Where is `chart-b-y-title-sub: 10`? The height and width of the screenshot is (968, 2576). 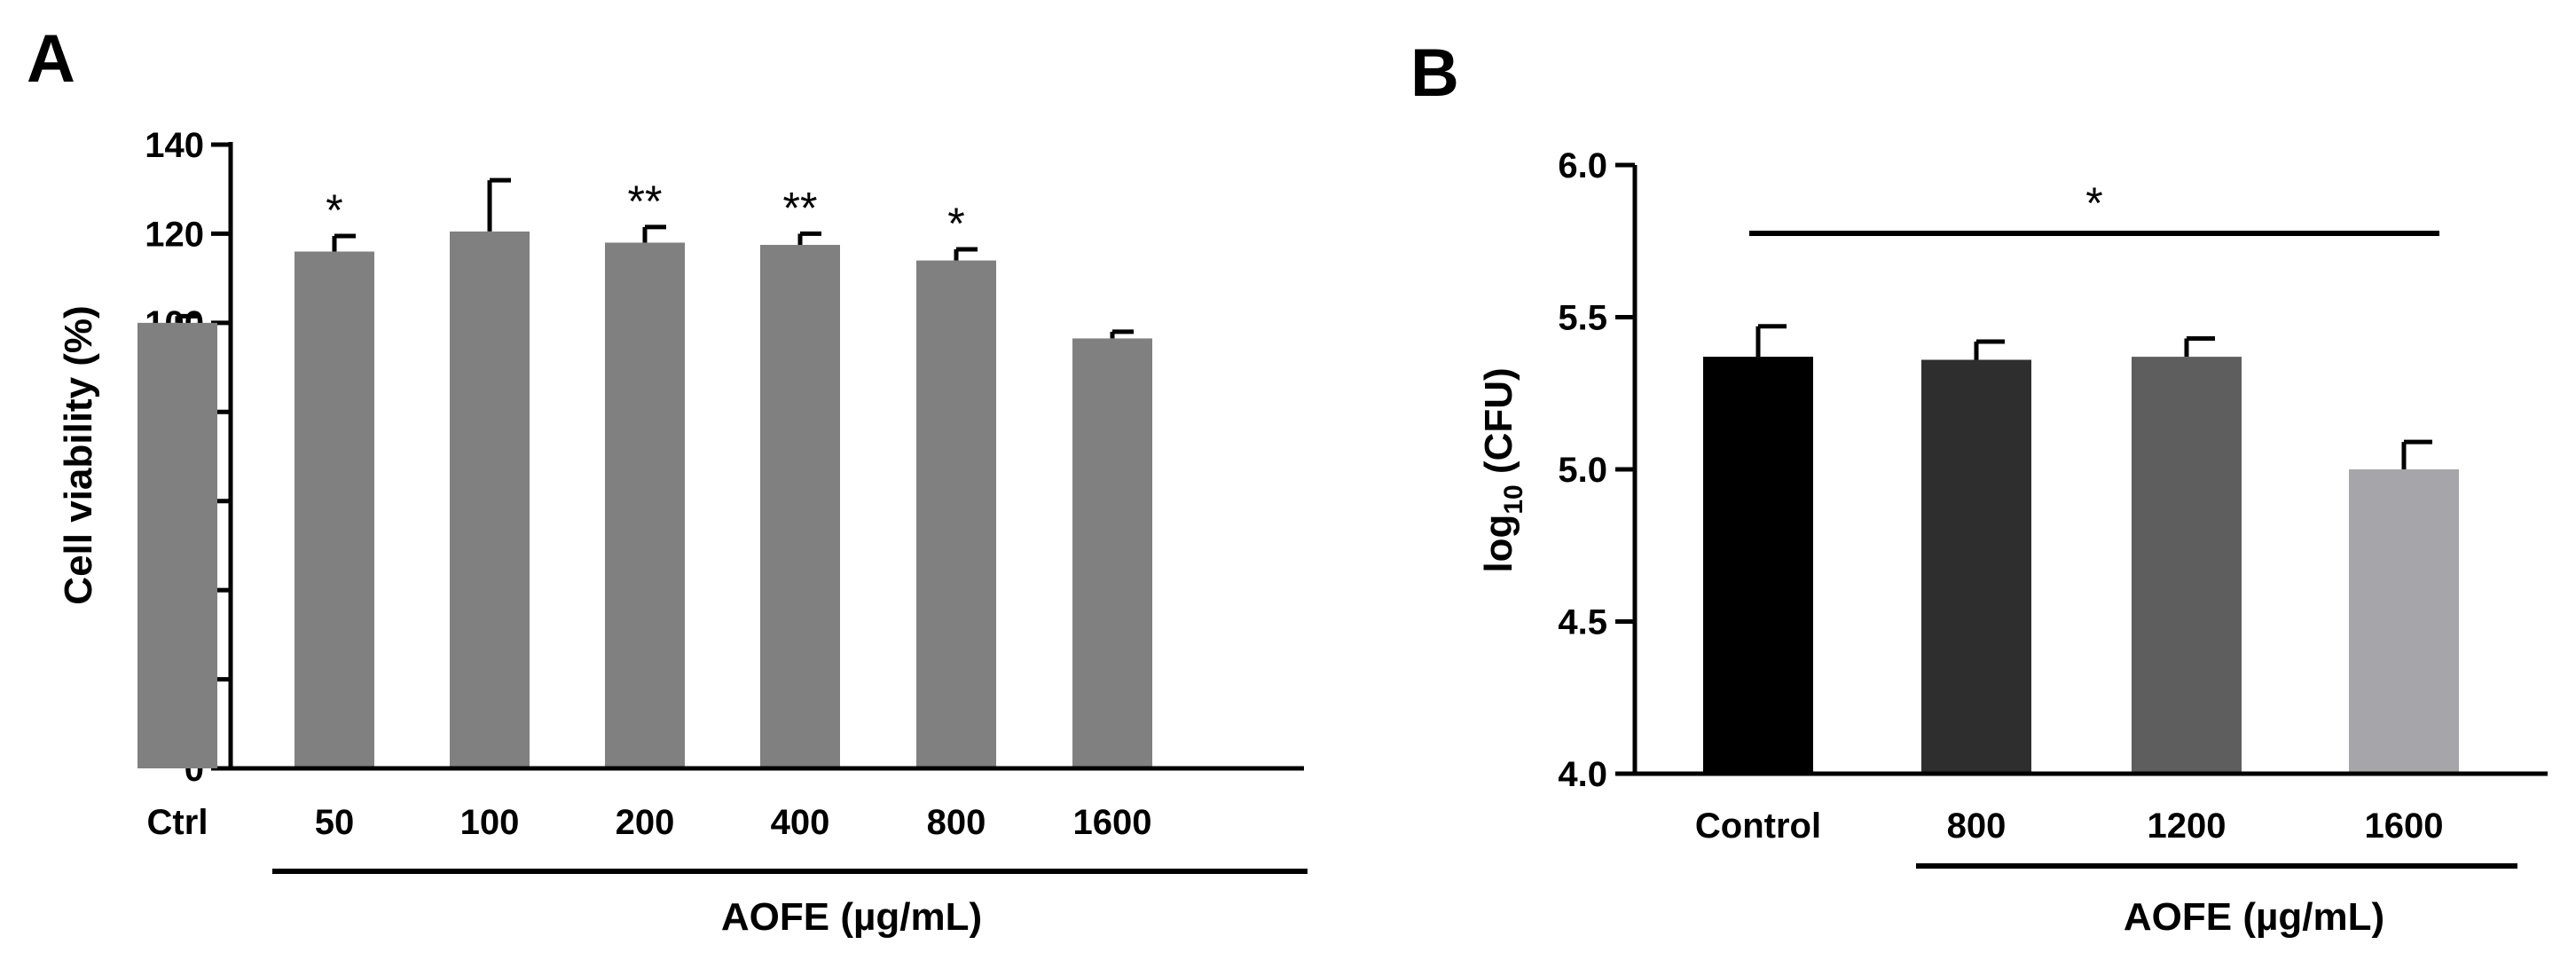 chart-b-y-title-sub: 10 is located at coordinates (1513, 499).